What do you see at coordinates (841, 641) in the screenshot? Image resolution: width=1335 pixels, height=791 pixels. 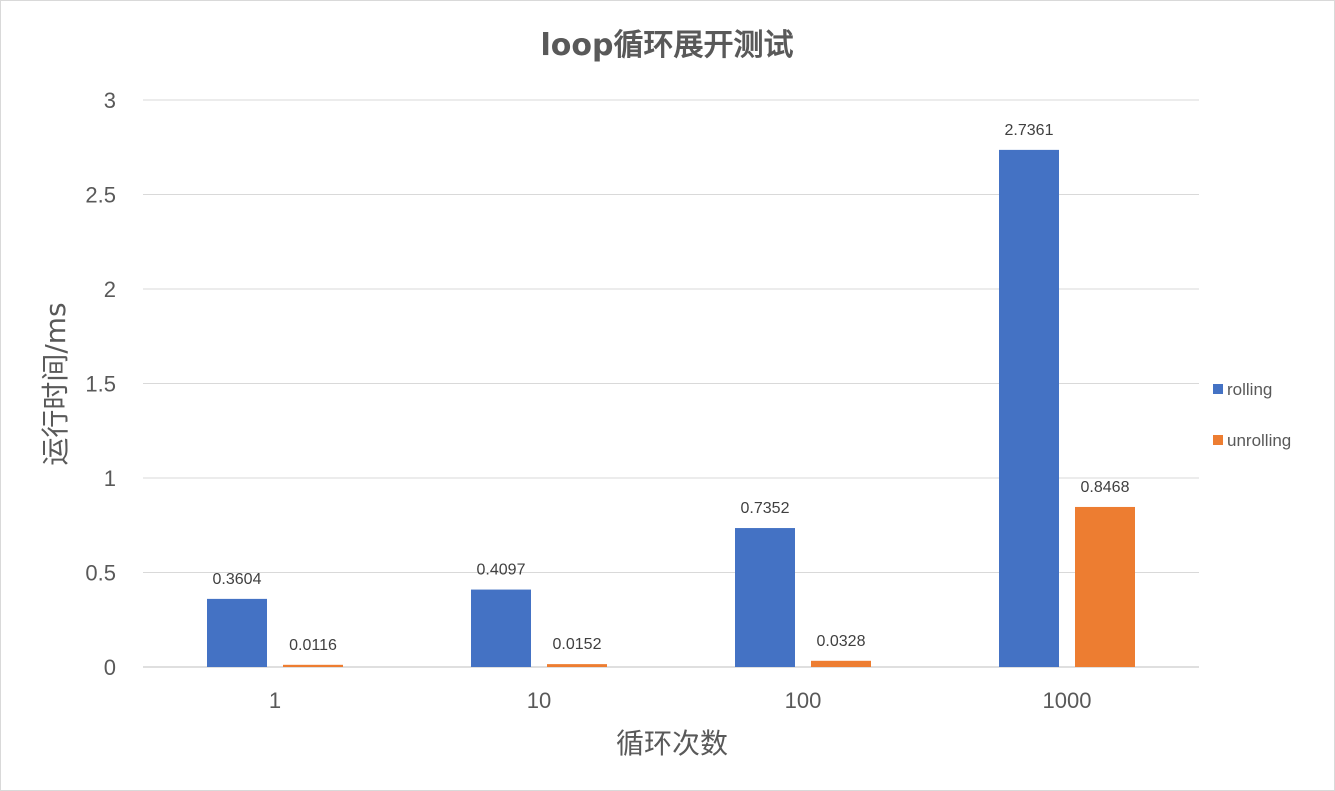 I see `data-label: 0.0328` at bounding box center [841, 641].